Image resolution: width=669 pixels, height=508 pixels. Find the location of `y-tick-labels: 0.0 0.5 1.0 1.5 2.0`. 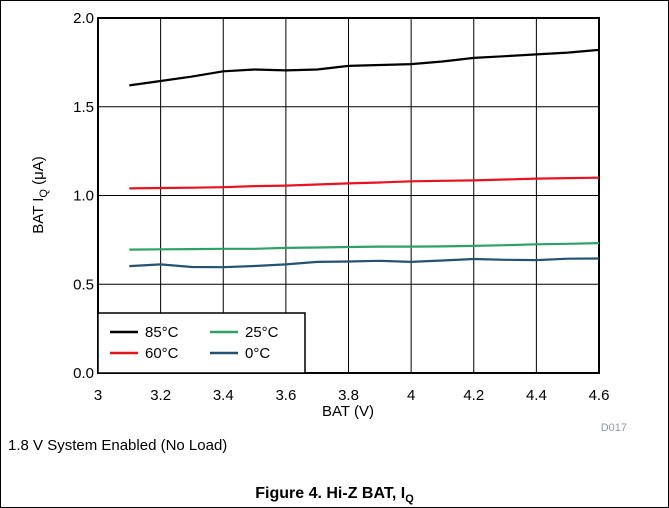

y-tick-labels: 0.0 0.5 1.0 1.5 2.0 is located at coordinates (83, 196).